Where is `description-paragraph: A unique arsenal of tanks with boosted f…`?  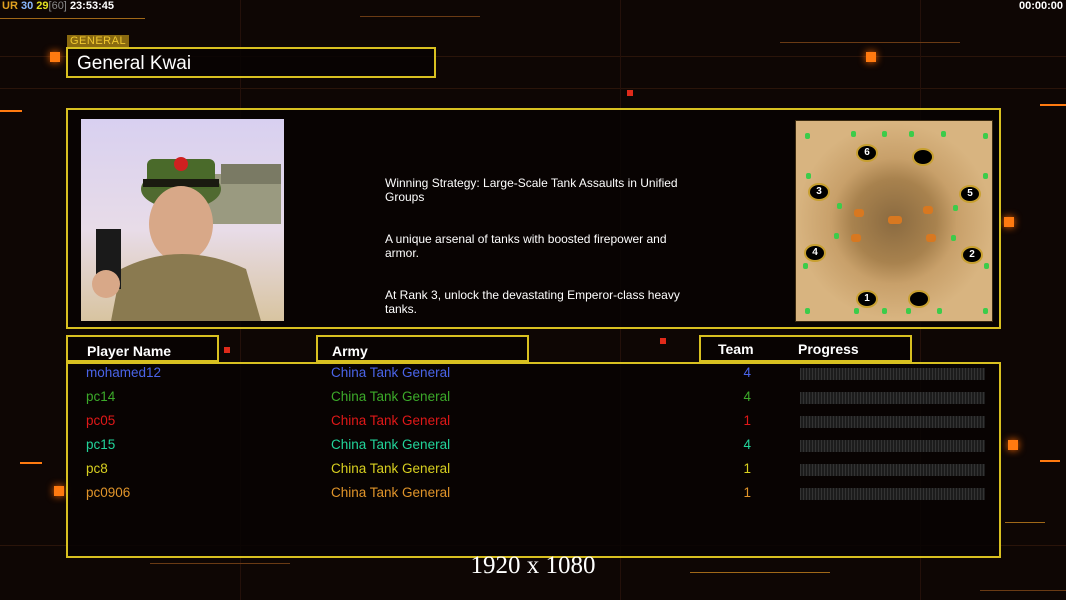
description-paragraph: A unique arsenal of tanks with boosted f… is located at coordinates (526, 246).